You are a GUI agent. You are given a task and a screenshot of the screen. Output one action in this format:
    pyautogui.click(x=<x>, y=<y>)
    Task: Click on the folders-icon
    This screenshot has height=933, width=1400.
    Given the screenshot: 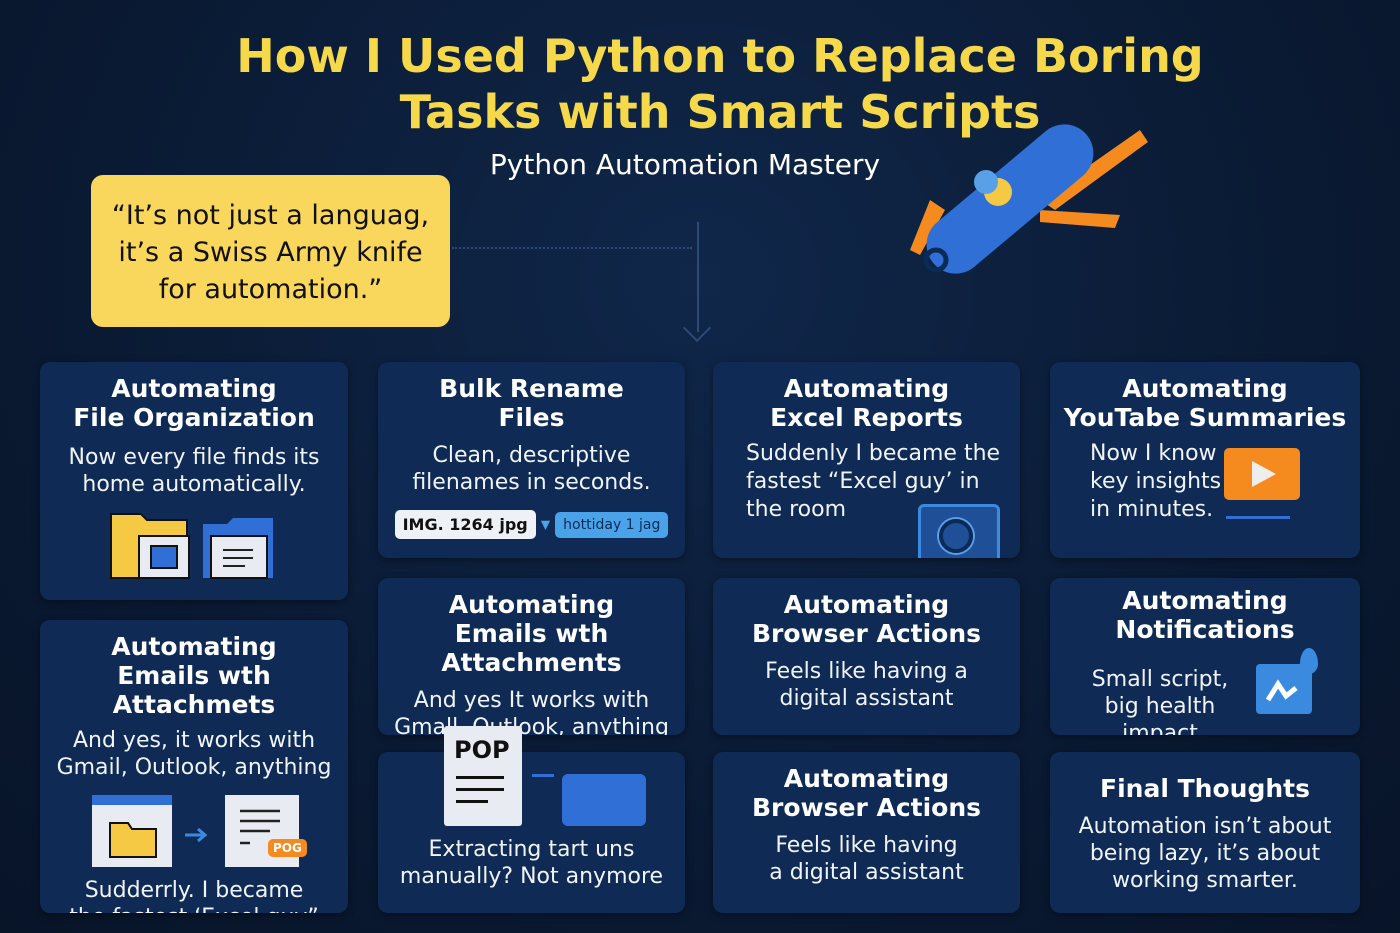 What is the action you would take?
    pyautogui.click(x=191, y=546)
    